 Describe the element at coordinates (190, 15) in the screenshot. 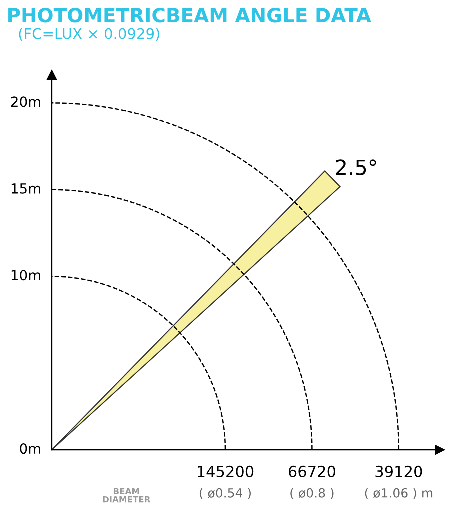

I see `text: PHOTOMETRICBEAM ANGLE DATA` at that location.